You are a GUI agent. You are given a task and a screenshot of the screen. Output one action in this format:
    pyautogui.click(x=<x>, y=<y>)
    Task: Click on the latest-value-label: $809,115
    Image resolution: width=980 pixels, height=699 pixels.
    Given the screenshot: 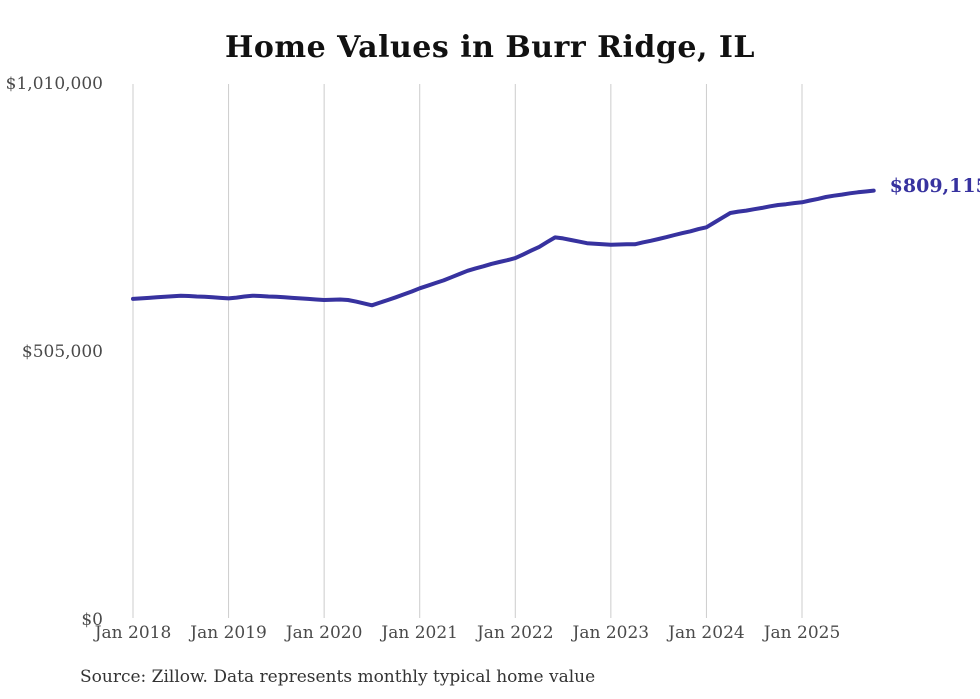 What is the action you would take?
    pyautogui.click(x=934, y=185)
    